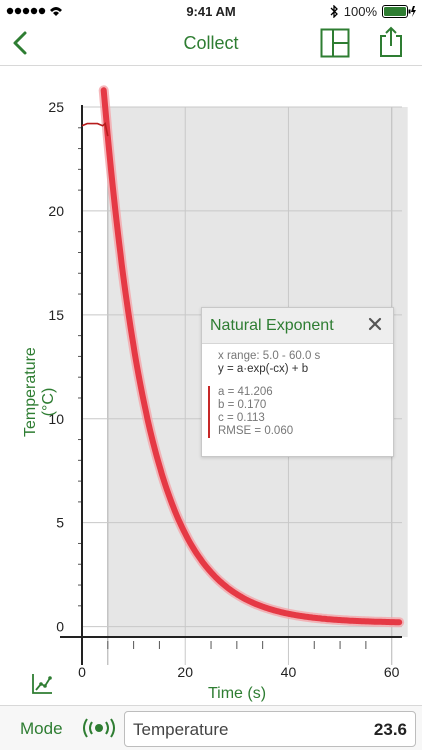  Describe the element at coordinates (390, 729) in the screenshot. I see `sensor-value: 23.6` at that location.